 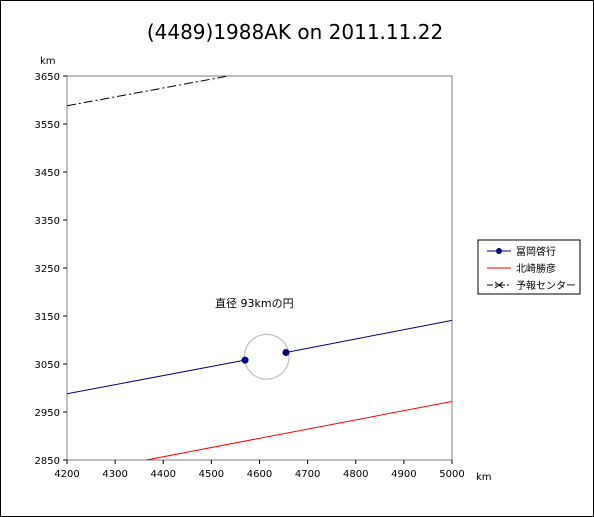 I want to click on legend-label: 北崎勝彦, so click(x=536, y=268).